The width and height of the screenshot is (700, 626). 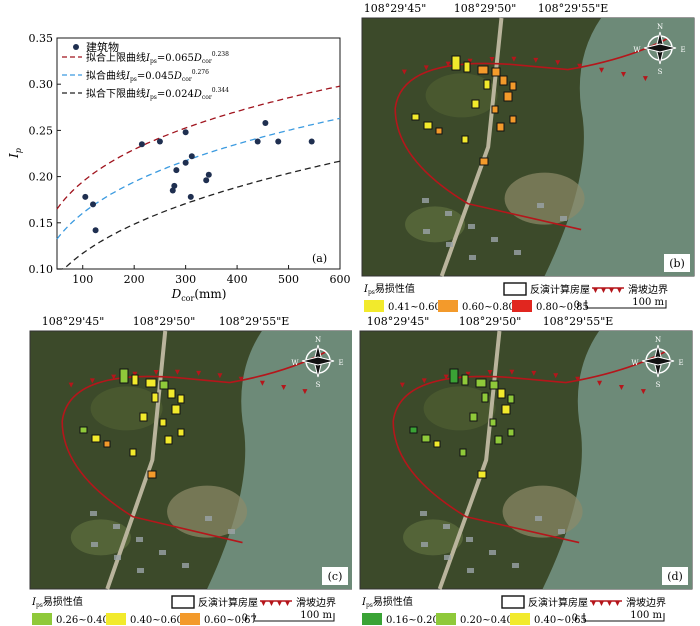 What do you see at coordinates (459, 408) in the screenshot?
I see `vegetation-patch` at bounding box center [459, 408].